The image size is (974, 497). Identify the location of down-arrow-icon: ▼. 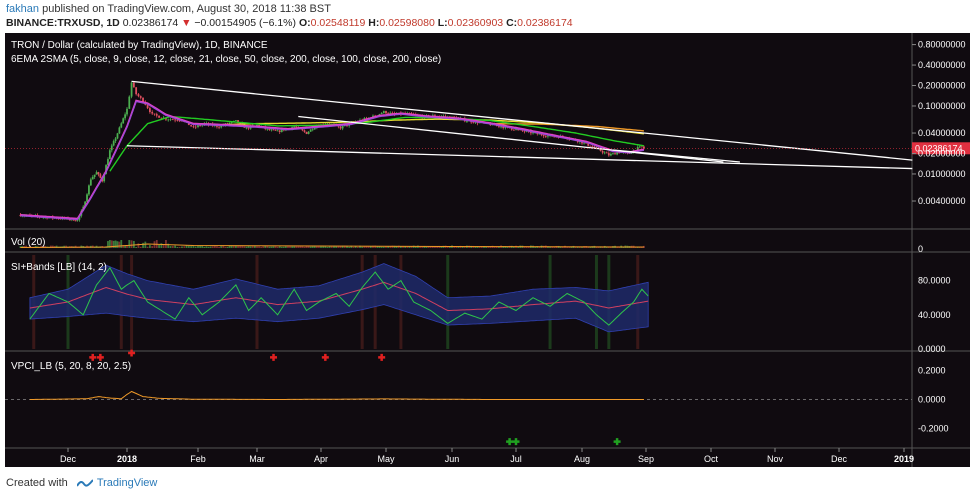
(186, 23).